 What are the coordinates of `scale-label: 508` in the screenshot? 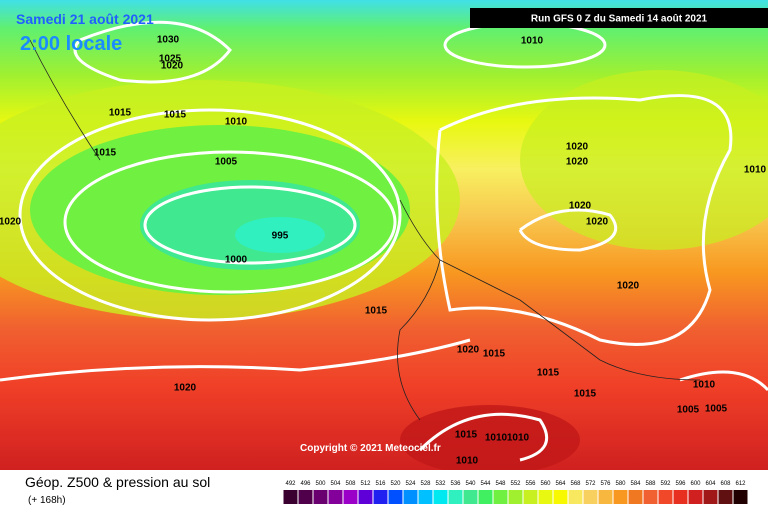 It's located at (350, 484).